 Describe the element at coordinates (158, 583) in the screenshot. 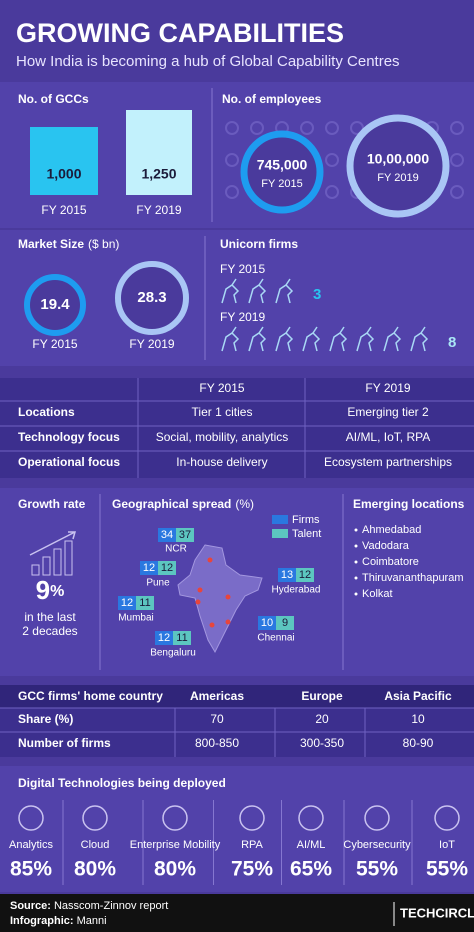

I see `city-name: Pune` at that location.